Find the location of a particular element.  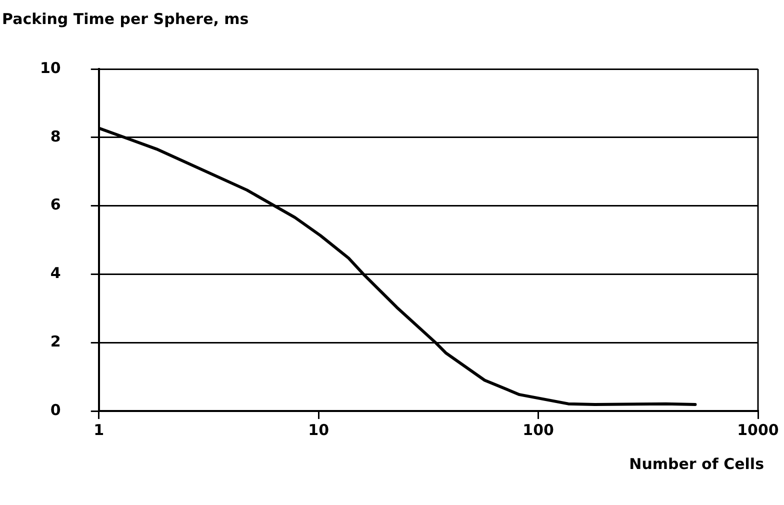

y-tick-label: 2 is located at coordinates (55, 341).